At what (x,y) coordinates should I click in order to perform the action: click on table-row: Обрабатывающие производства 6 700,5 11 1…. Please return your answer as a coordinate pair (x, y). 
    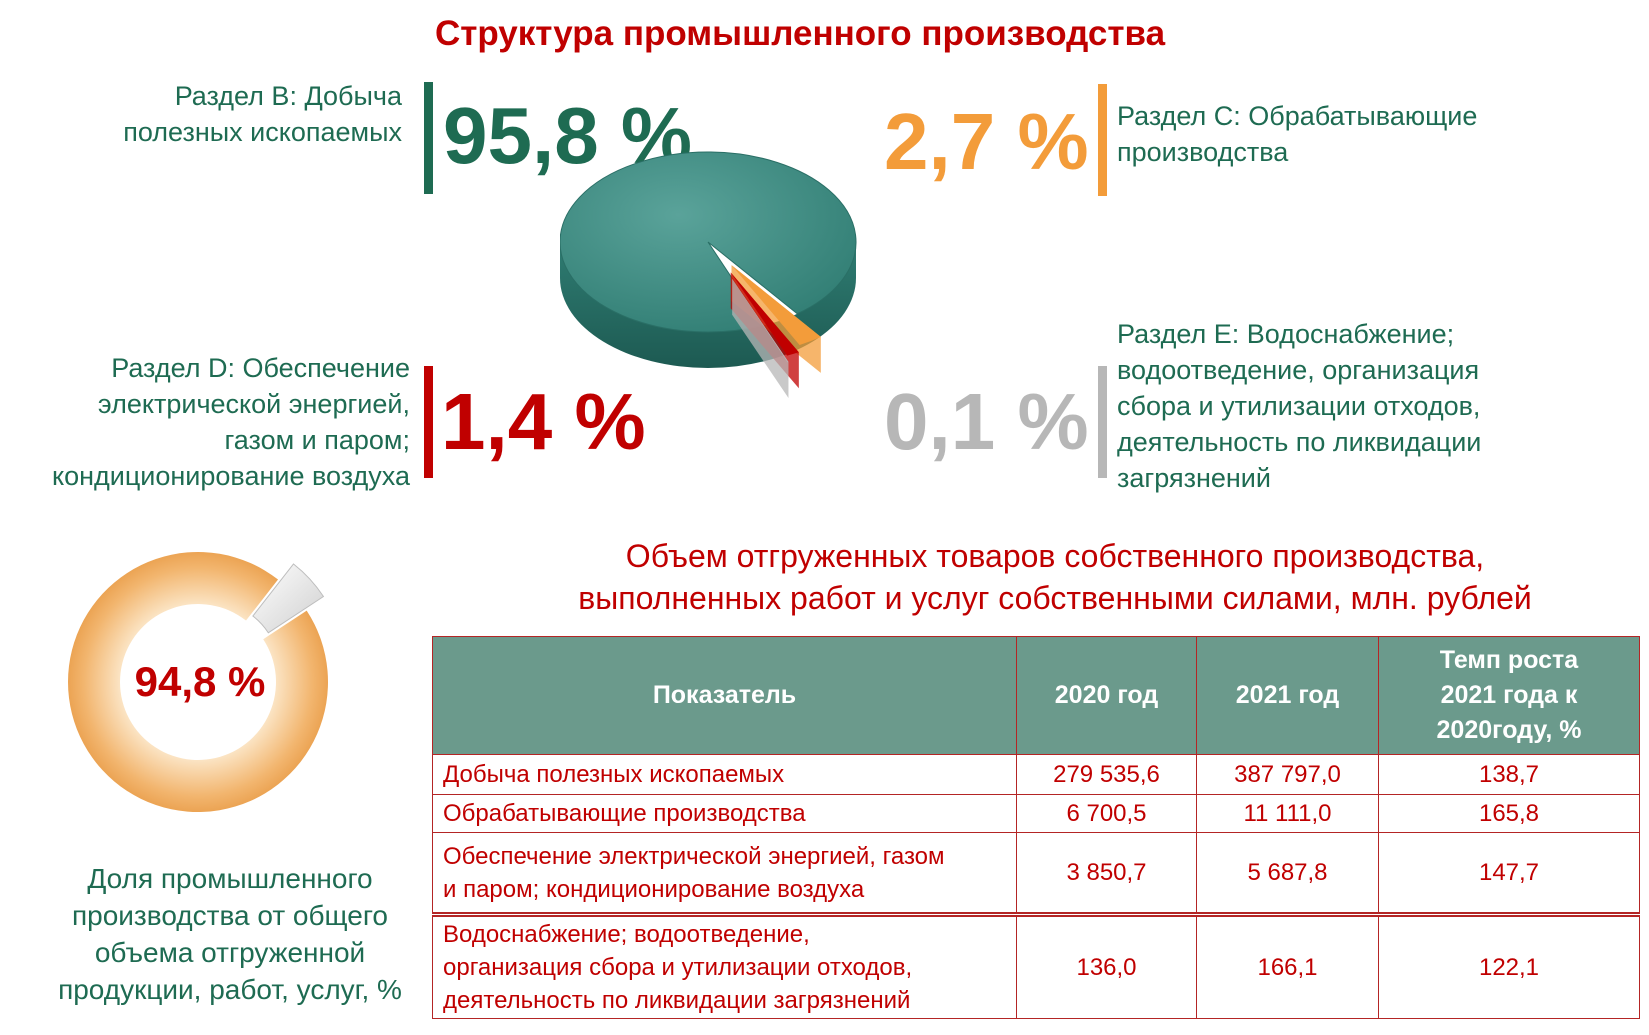
    Looking at the image, I should click on (1036, 813).